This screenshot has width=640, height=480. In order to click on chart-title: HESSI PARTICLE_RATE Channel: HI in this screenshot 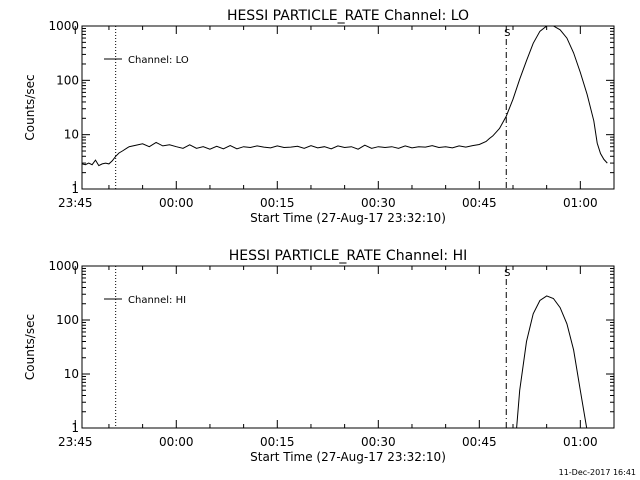, I will do `click(348, 256)`.